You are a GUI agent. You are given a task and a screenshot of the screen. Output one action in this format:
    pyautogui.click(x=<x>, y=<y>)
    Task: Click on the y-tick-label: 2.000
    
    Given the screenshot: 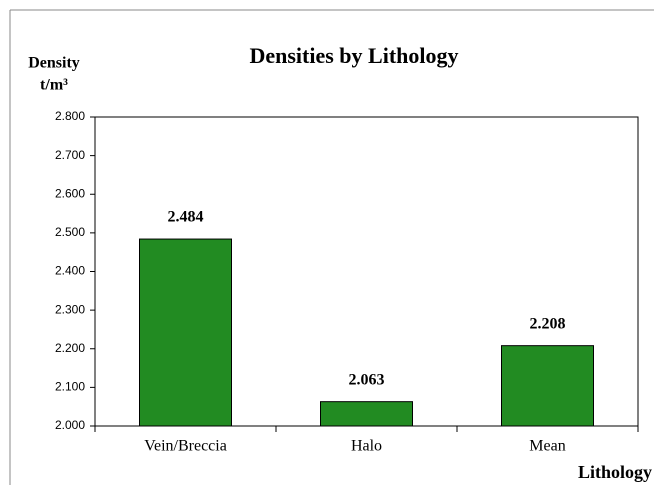 What is the action you would take?
    pyautogui.click(x=70, y=425)
    